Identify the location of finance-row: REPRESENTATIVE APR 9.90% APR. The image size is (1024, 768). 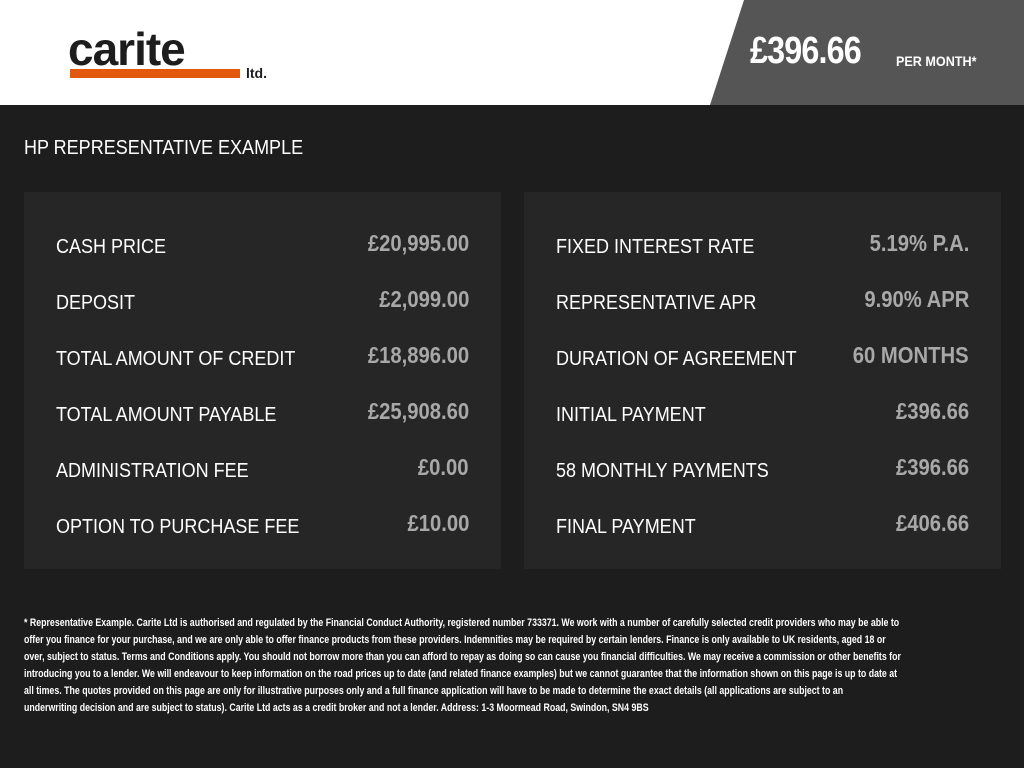
(762, 301).